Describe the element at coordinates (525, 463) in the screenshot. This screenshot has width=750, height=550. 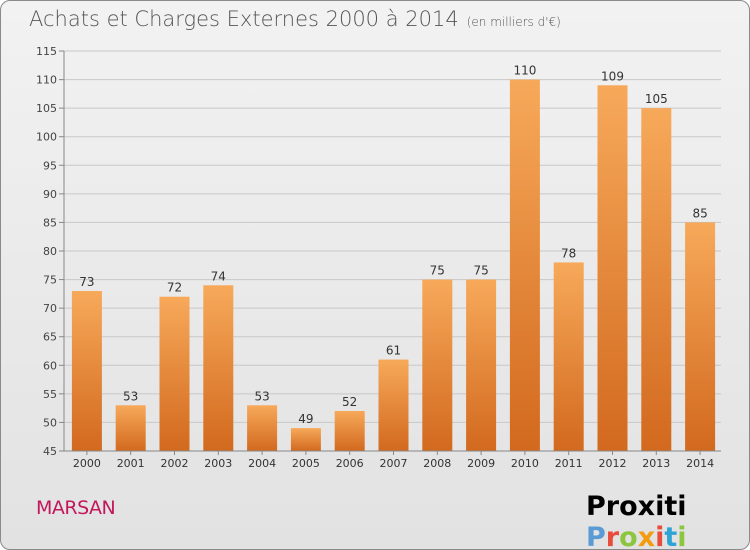
I see `x-tick-label: 2010` at that location.